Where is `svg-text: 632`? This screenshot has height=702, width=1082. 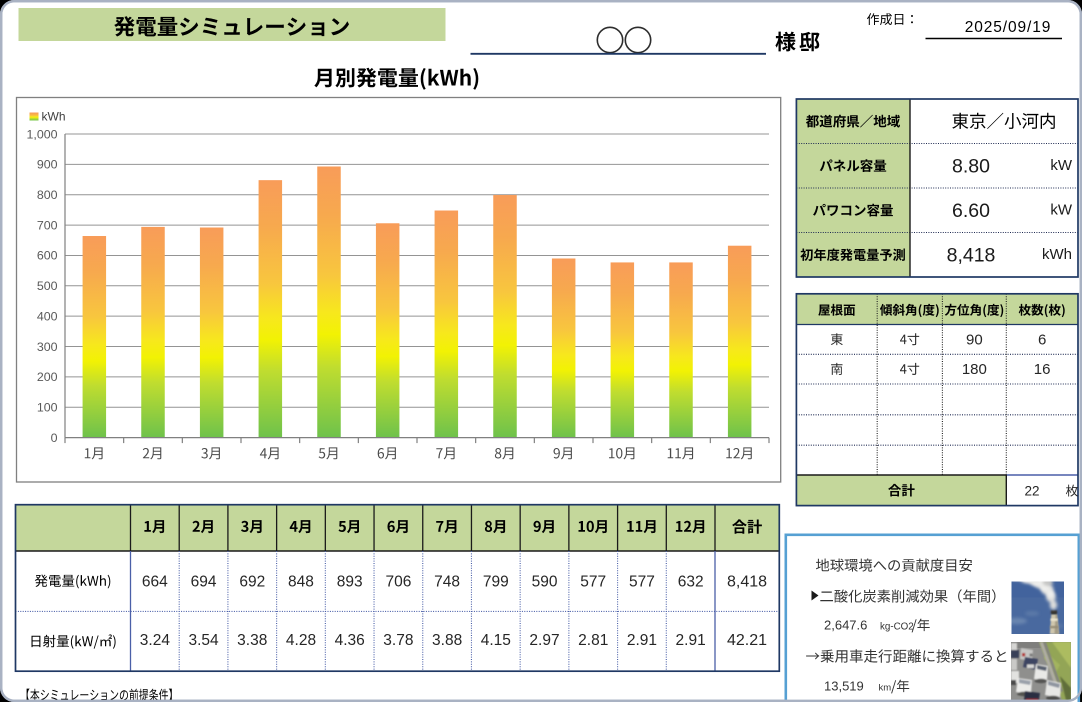
svg-text: 632 is located at coordinates (691, 582).